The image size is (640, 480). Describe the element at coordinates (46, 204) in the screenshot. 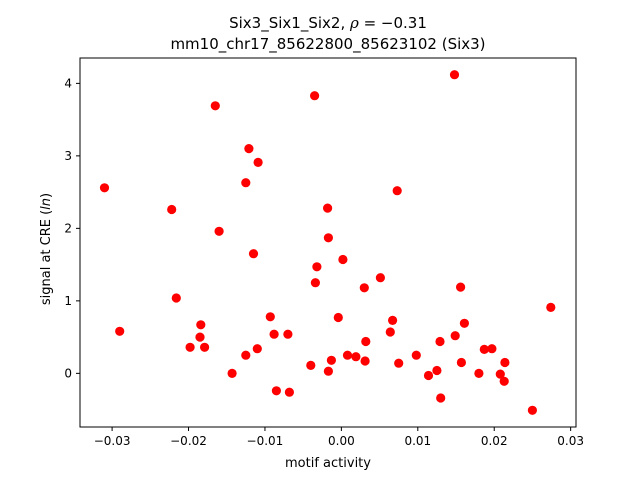

I see `y-axis-label-italic: ln` at that location.